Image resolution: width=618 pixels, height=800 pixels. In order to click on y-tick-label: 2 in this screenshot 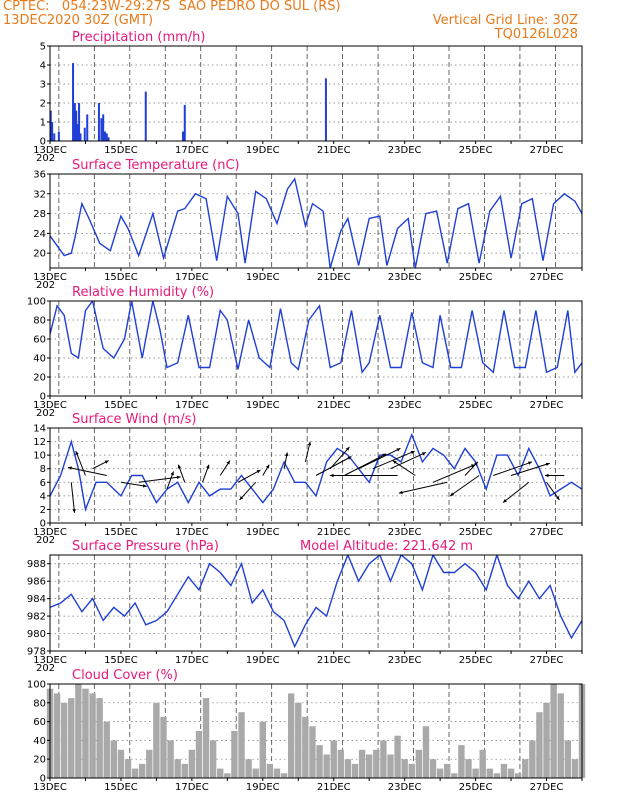, I will do `click(43, 104)`.